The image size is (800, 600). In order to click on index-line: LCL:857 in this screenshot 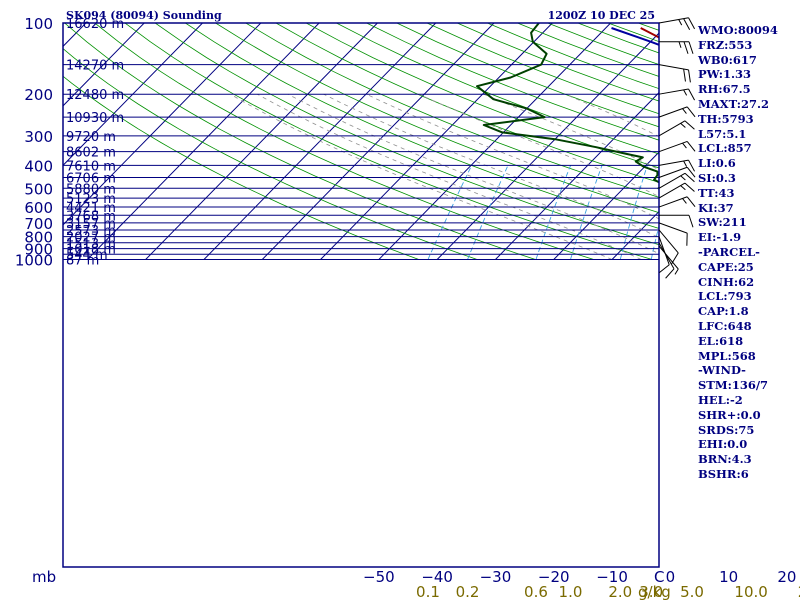, I will do `click(725, 148)`.